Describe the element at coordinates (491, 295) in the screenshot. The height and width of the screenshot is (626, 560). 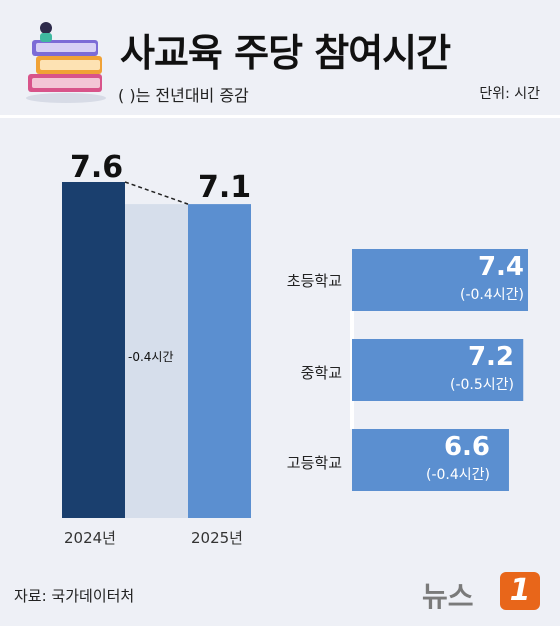
I see `change-label-elementary: (-0.4시간)` at that location.